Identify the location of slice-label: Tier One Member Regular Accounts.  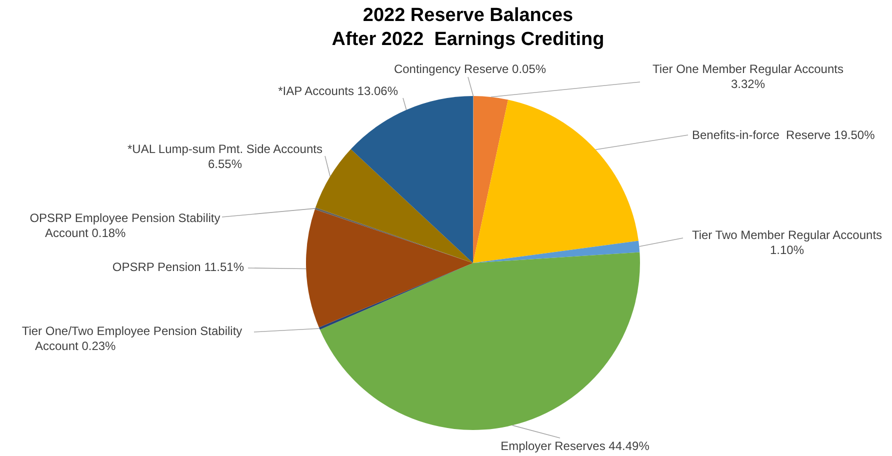
(748, 69).